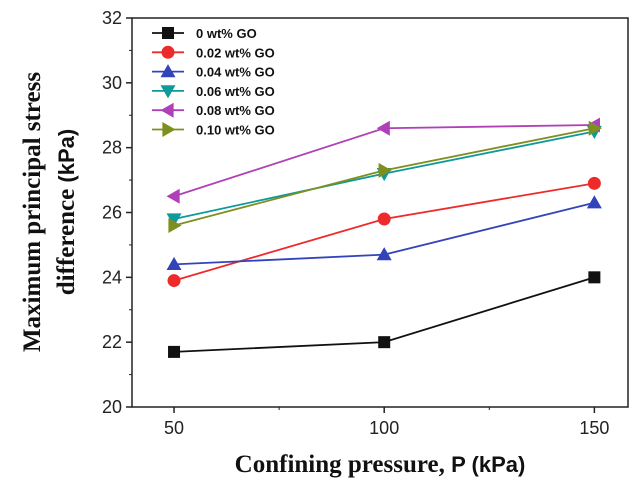 Image resolution: width=629 pixels, height=482 pixels. I want to click on x-axis-title-unit: P (kPa), so click(488, 464).